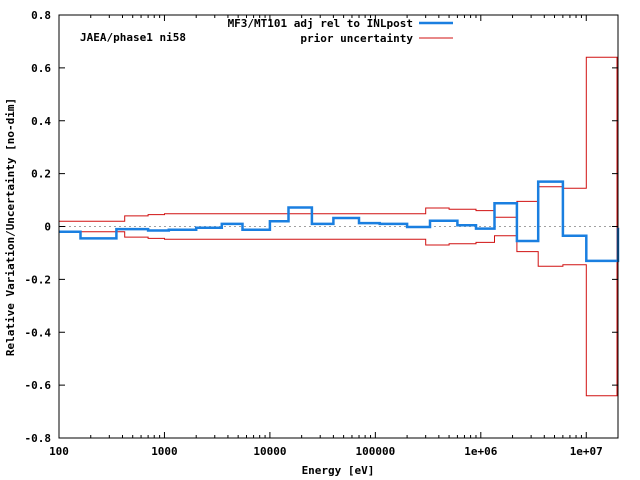  I want to click on y-tick-label: 0, so click(47, 227).